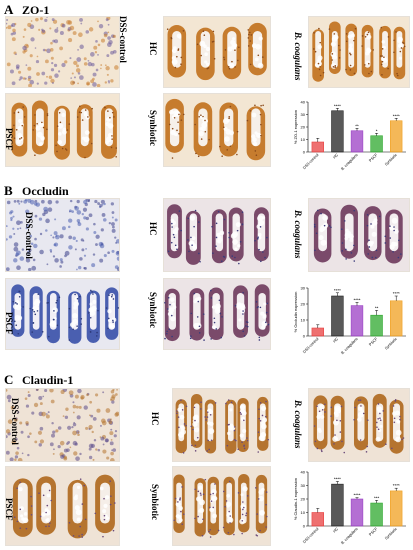  What do you see at coordinates (153, 128) in the screenshot?
I see `label-a-syn: Synbiotic` at bounding box center [153, 128].